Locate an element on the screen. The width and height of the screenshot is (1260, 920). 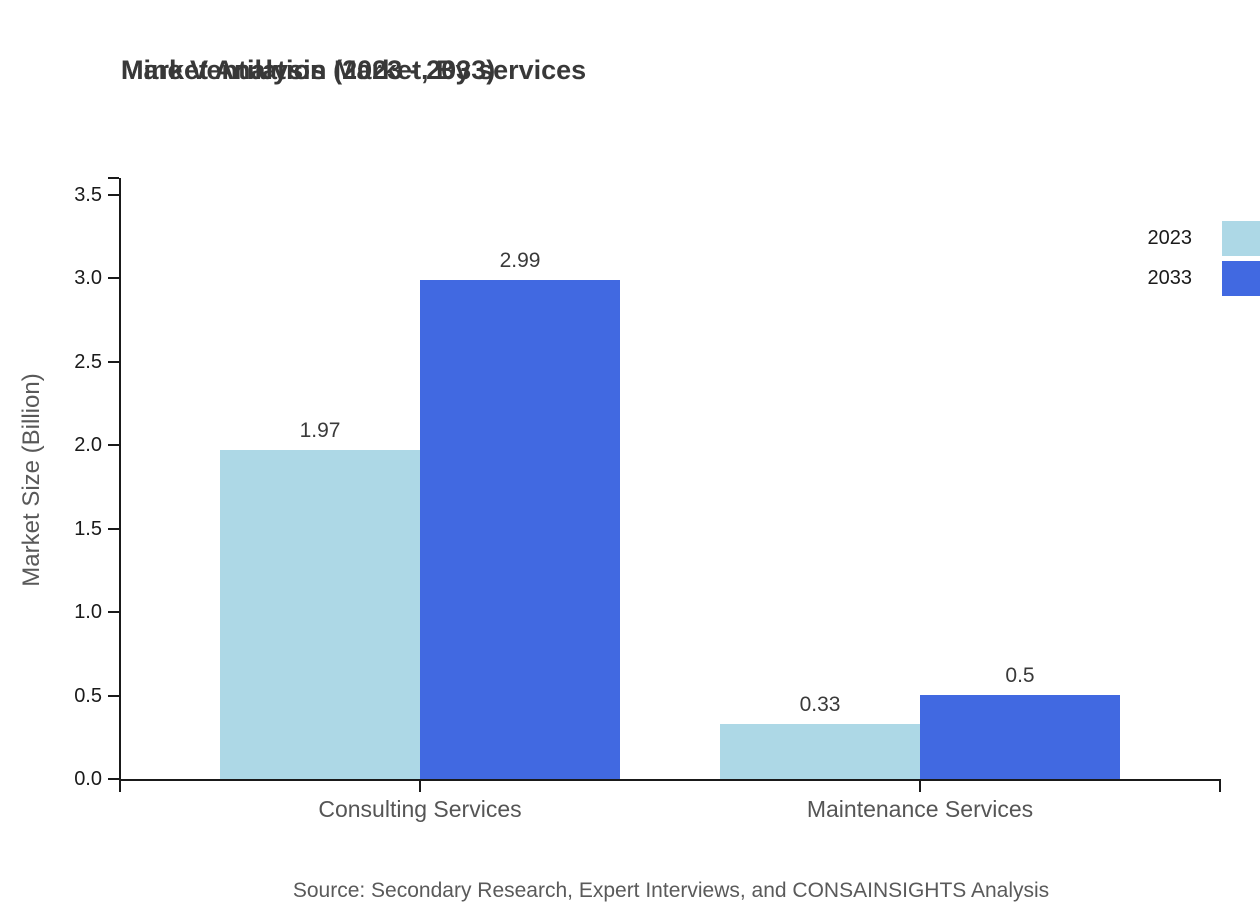
chart-title-line1: Mine Ventilation Market, By services is located at coordinates (354, 70).